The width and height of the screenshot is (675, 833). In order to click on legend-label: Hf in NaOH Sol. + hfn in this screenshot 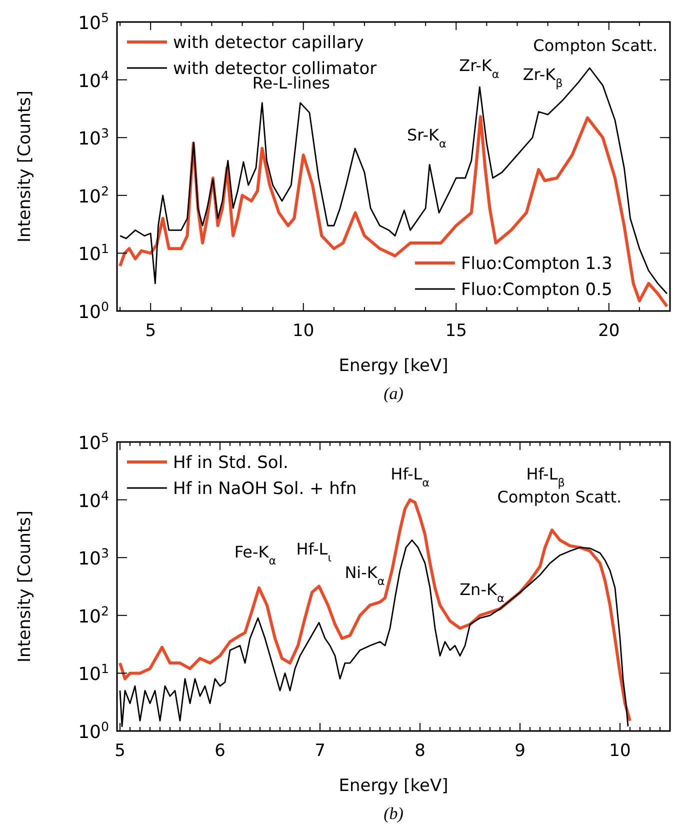, I will do `click(265, 489)`.